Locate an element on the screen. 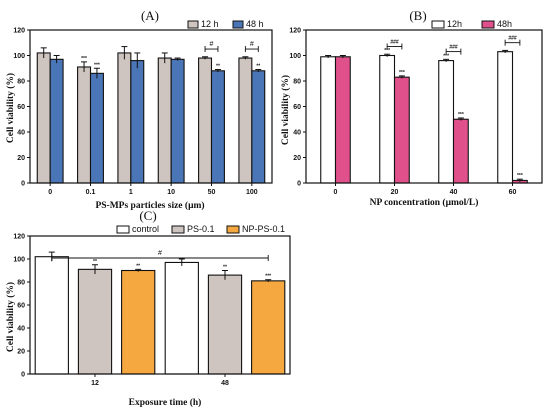  panel-c-x-axis-title: Exposure time (h) is located at coordinates (165, 402).